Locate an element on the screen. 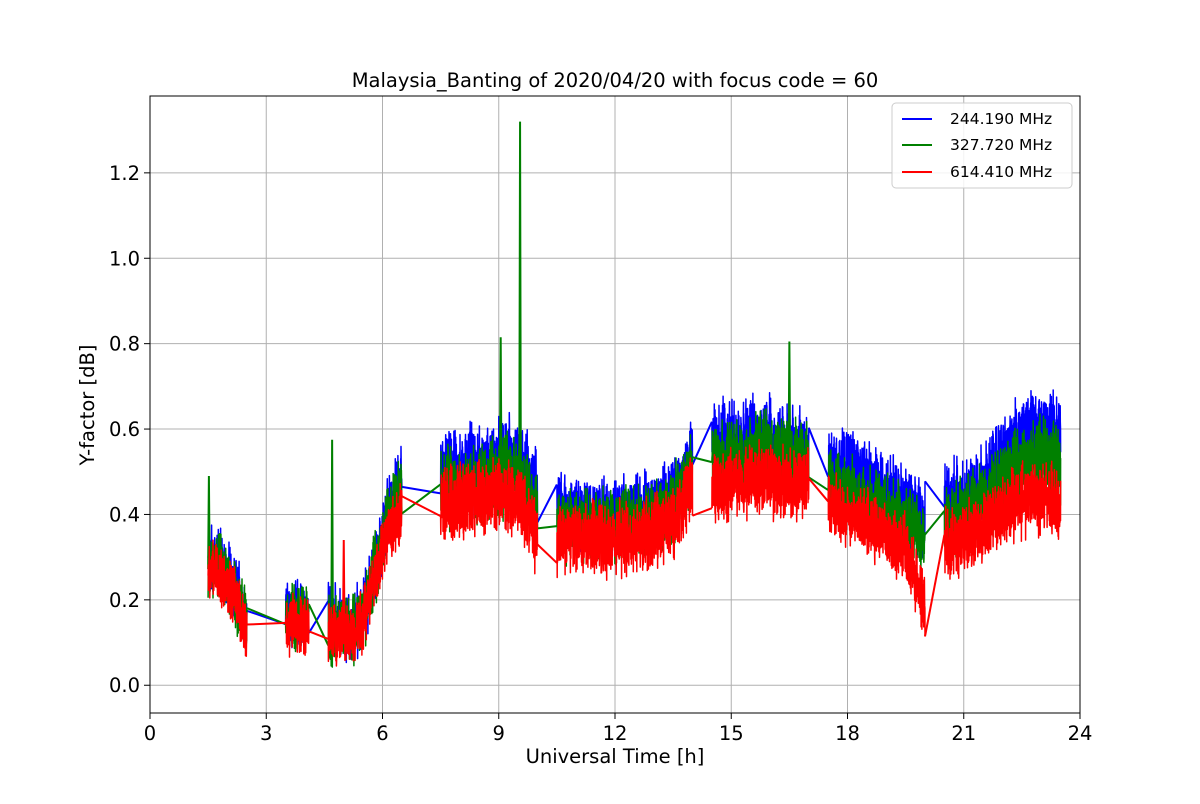  legend-label-614: 614.410 MHz is located at coordinates (1001, 172).